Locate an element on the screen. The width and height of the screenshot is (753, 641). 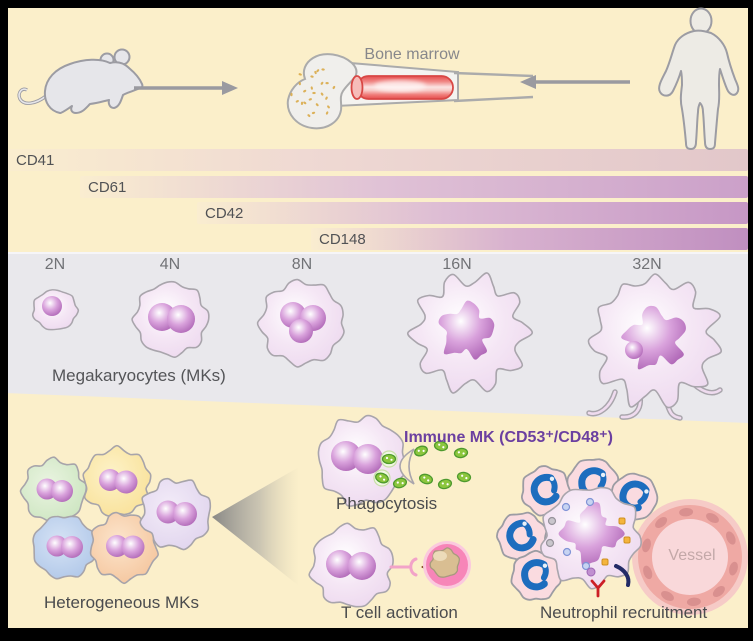
marker-bar-cd41 is located at coordinates (378, 160).